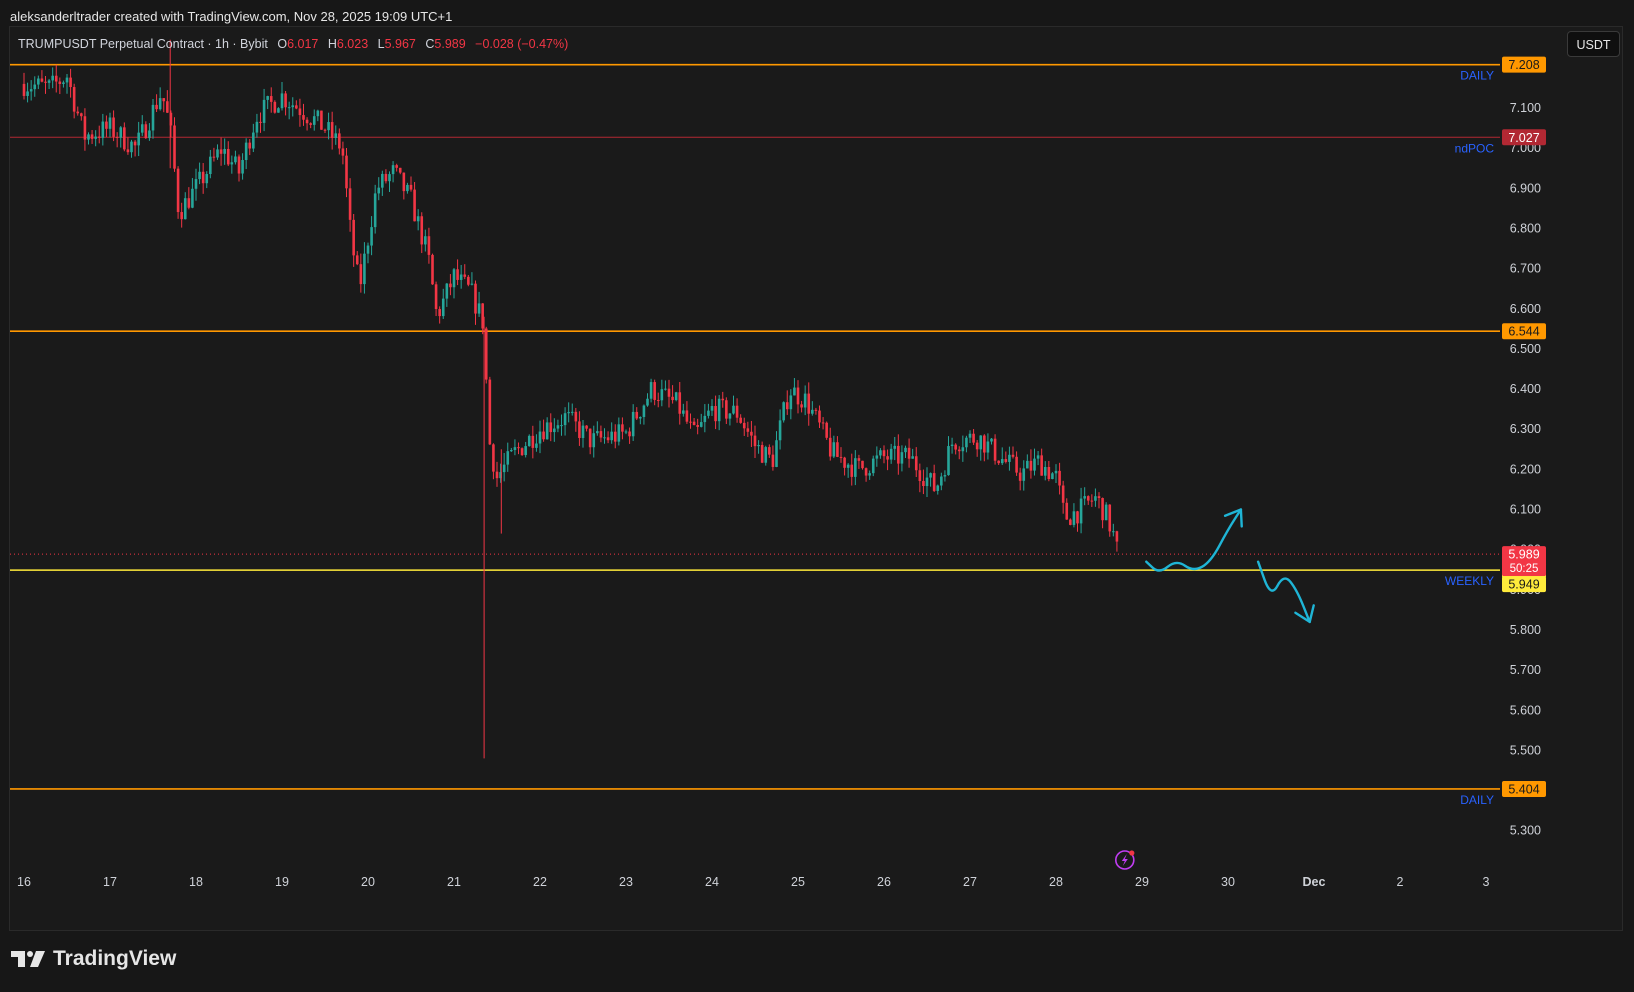 The image size is (1634, 992). Describe the element at coordinates (1593, 44) in the screenshot. I see `currency-button: USDT` at that location.